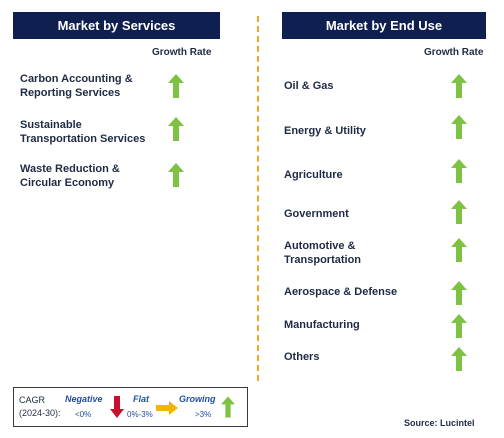  What do you see at coordinates (197, 399) in the screenshot?
I see `growing-label: Growing` at bounding box center [197, 399].